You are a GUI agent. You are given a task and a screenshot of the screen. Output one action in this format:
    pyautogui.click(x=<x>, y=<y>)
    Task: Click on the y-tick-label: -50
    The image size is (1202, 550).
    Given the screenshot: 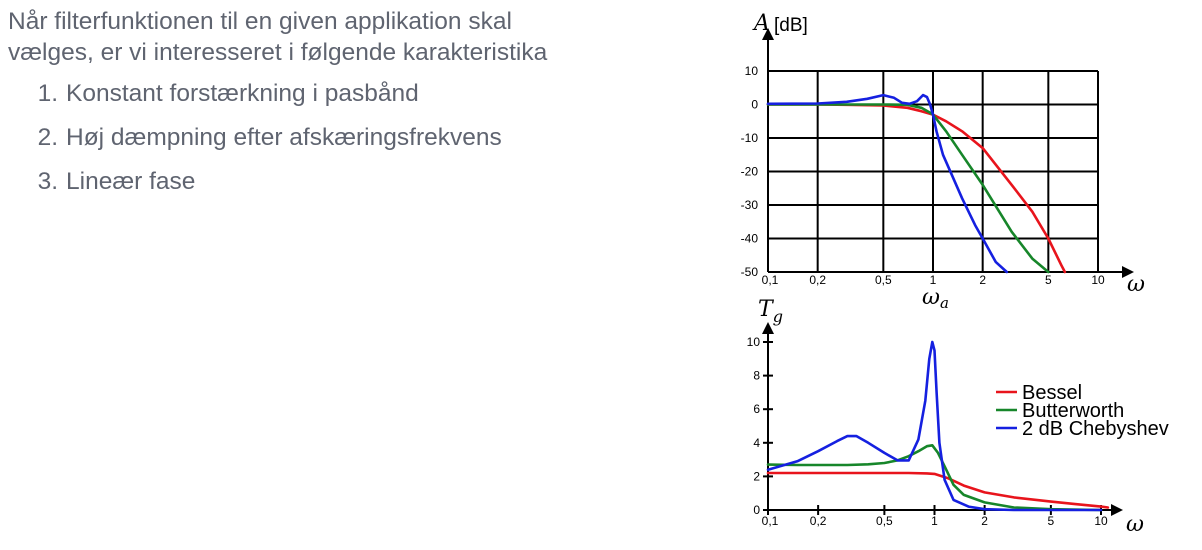 What is the action you would take?
    pyautogui.click(x=750, y=272)
    